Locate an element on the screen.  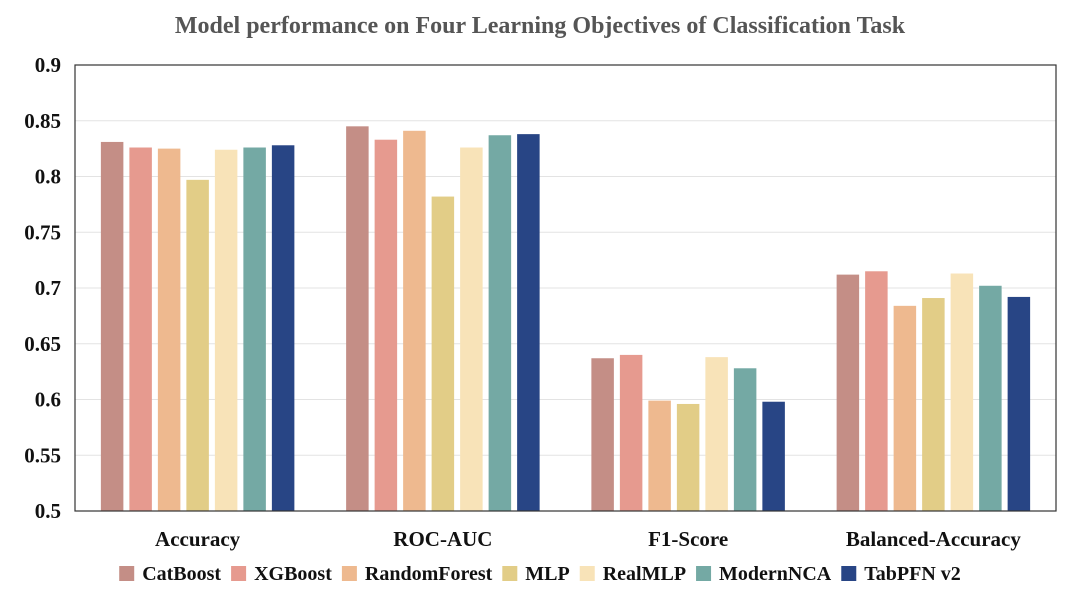
y-tick-label: 0.6 is located at coordinates (48, 400).